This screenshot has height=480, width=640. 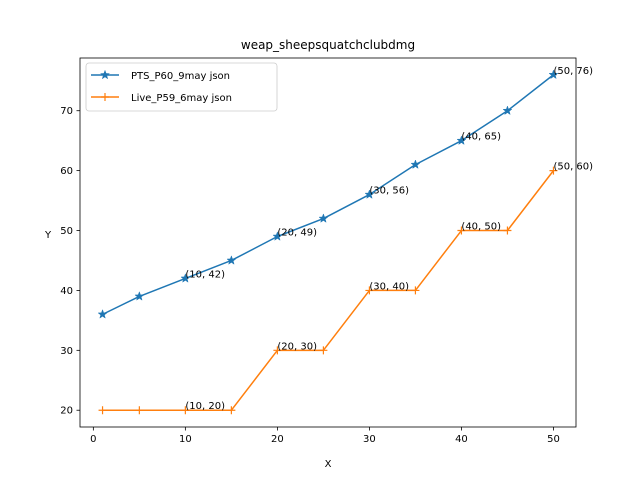 I want to click on legend-label: Live_P59_6may json, so click(x=181, y=98).